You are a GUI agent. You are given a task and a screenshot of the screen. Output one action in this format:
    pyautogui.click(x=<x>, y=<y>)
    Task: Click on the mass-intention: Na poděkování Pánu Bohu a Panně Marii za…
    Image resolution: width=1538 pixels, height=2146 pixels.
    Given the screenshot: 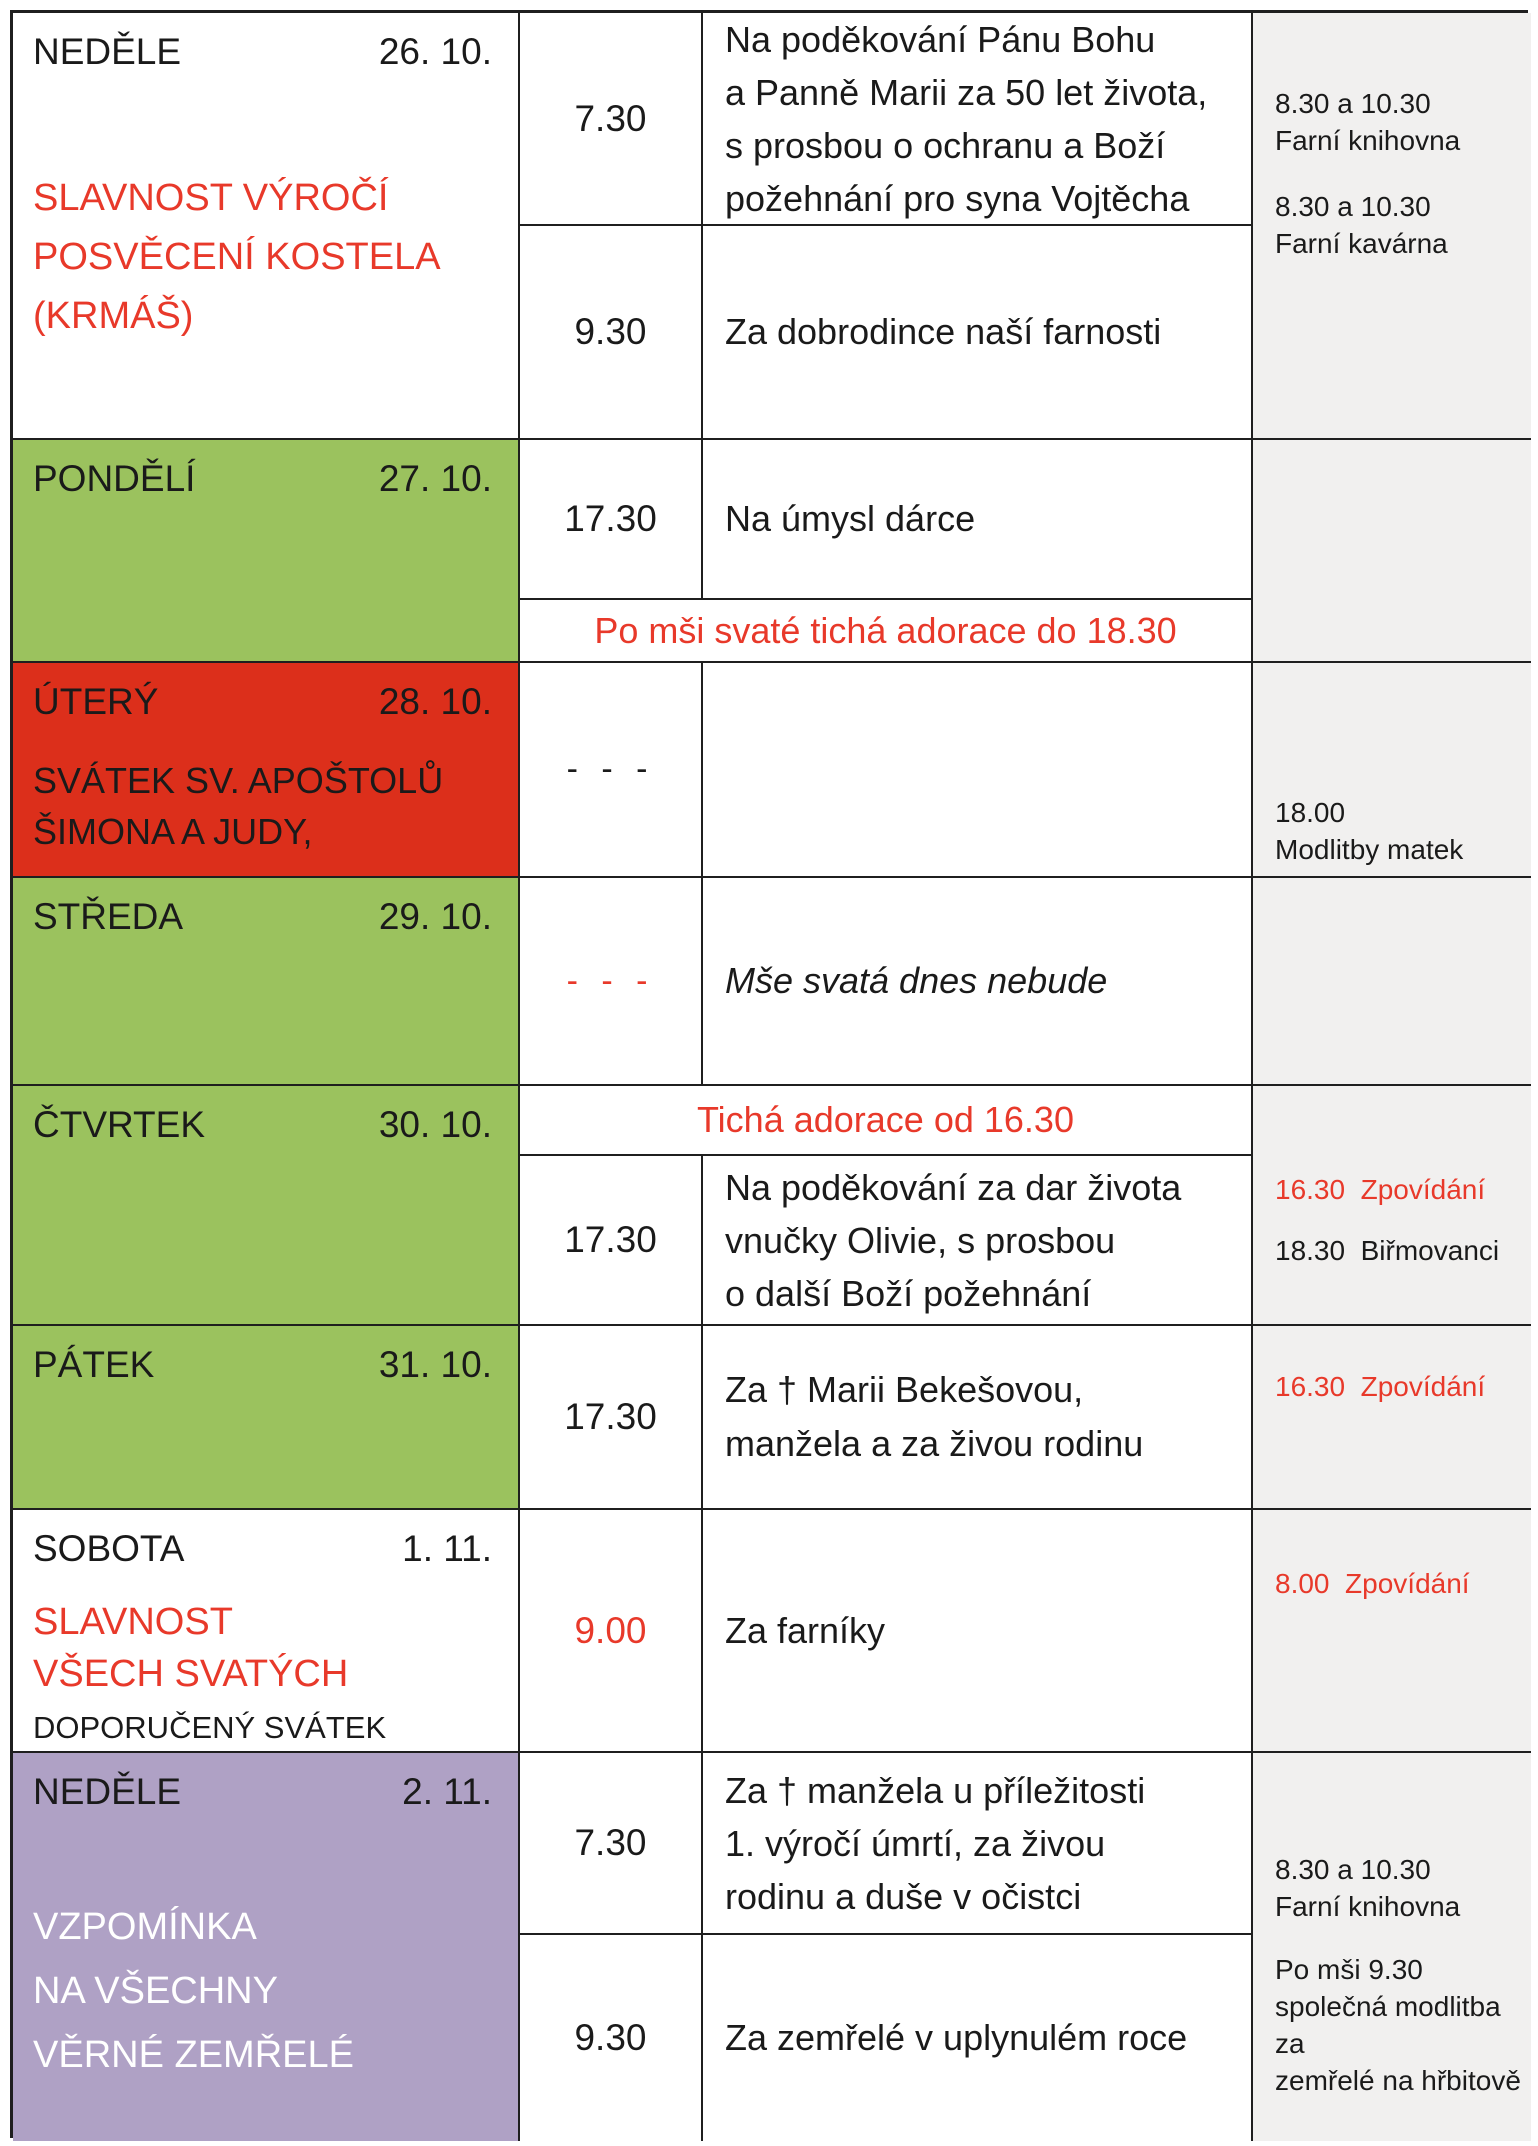 What is the action you would take?
    pyautogui.click(x=966, y=118)
    